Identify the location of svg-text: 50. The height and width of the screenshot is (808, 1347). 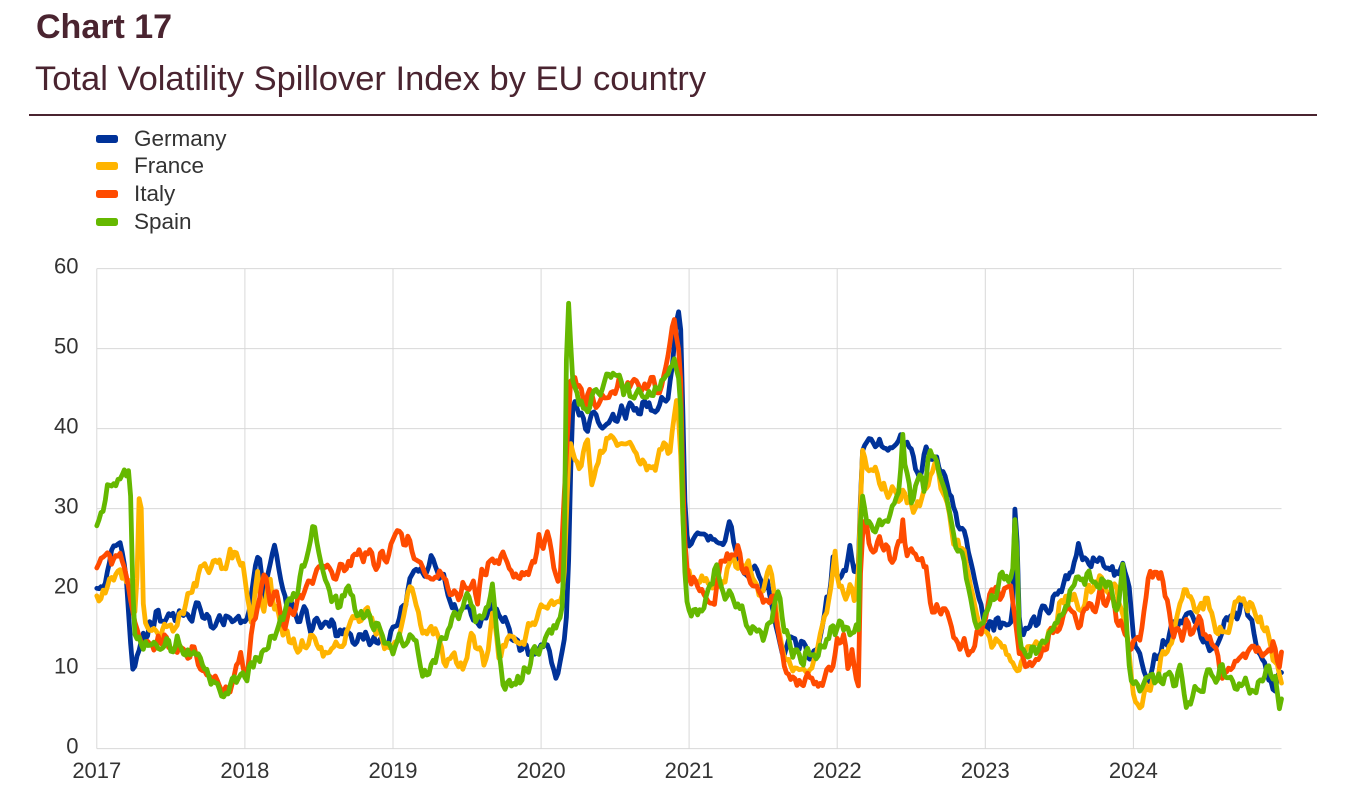
(66, 346).